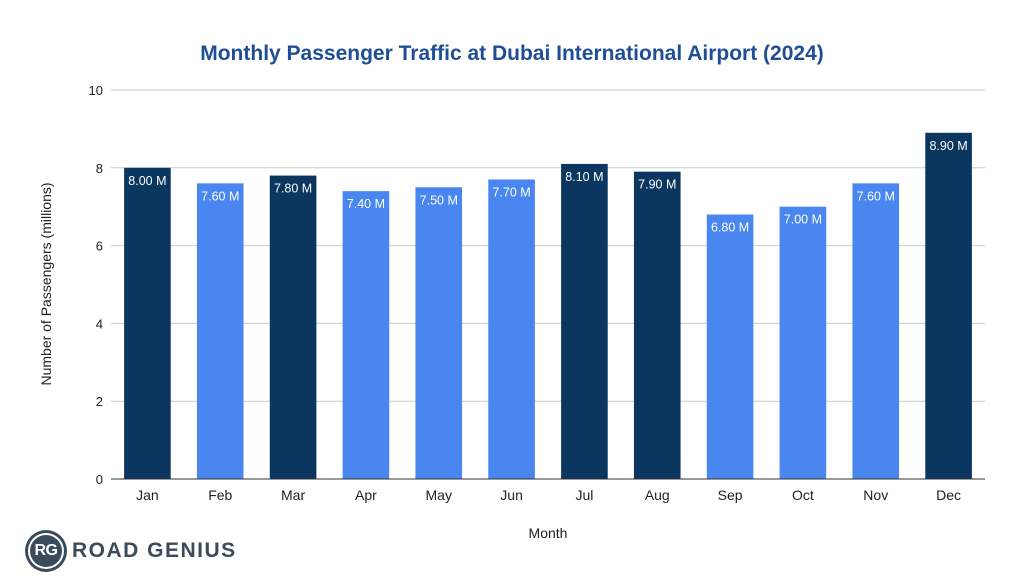 This screenshot has width=1024, height=582. Describe the element at coordinates (657, 495) in the screenshot. I see `x-tick-label: Aug` at that location.